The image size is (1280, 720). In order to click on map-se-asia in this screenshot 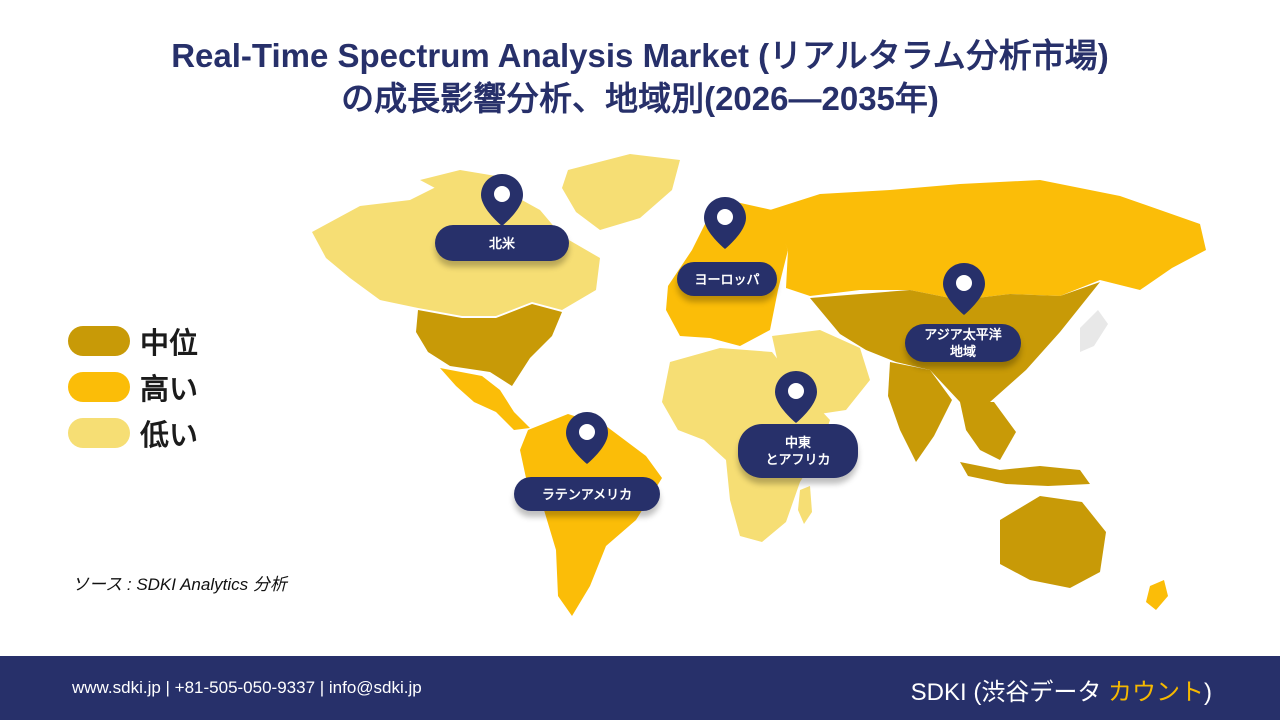, I will do `click(988, 431)`.